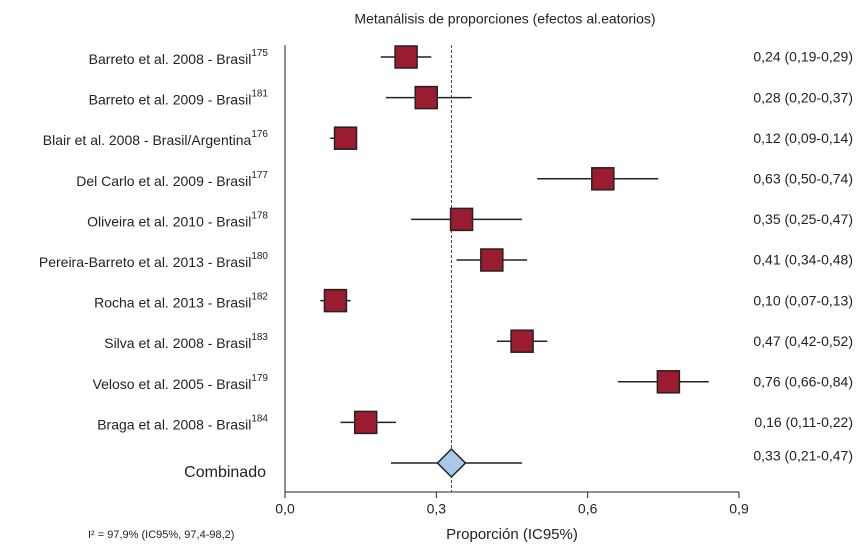 This screenshot has height=546, width=861. Describe the element at coordinates (170, 59) in the screenshot. I see `study-name: Barreto et al. 2008 - Brasil` at that location.